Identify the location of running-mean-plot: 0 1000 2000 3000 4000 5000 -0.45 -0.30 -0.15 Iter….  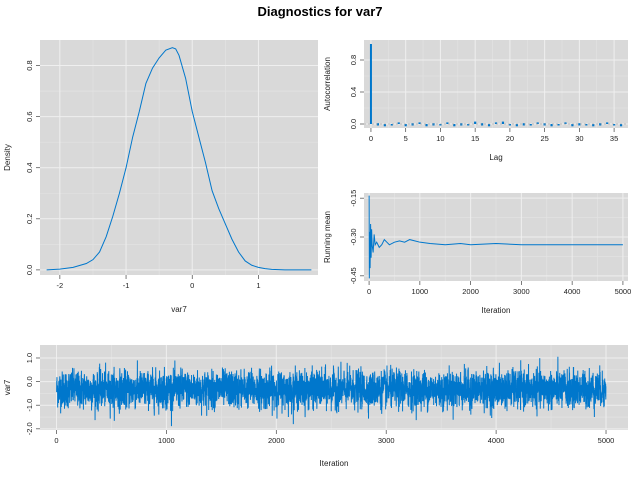
(477, 252).